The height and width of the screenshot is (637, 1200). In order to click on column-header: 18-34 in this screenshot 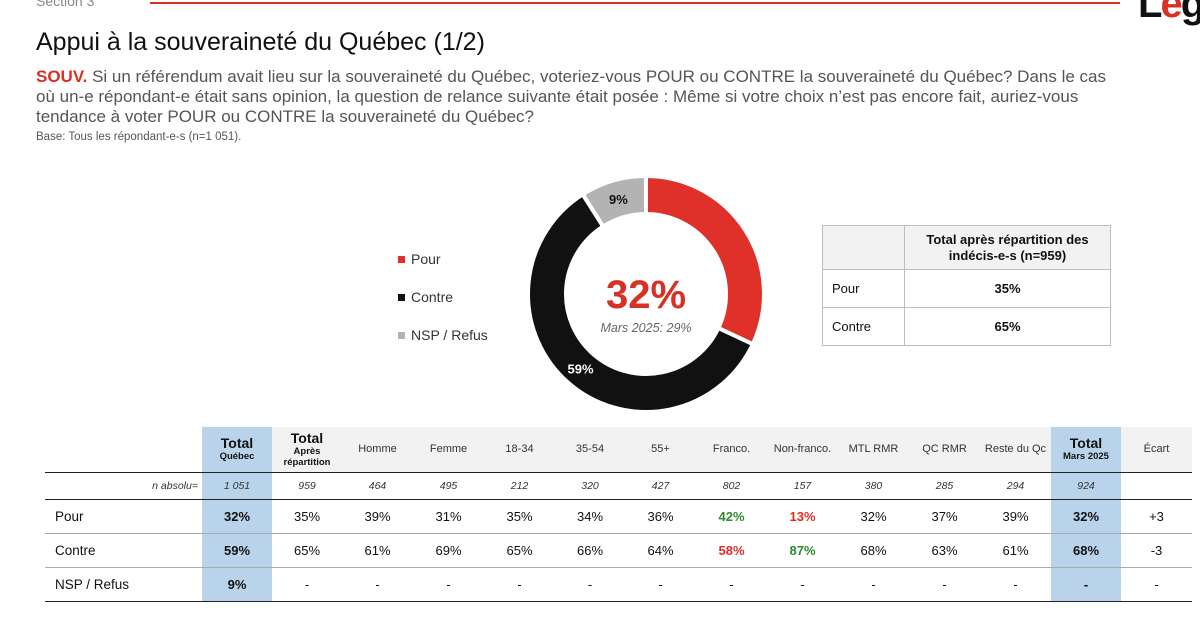, I will do `click(519, 449)`.